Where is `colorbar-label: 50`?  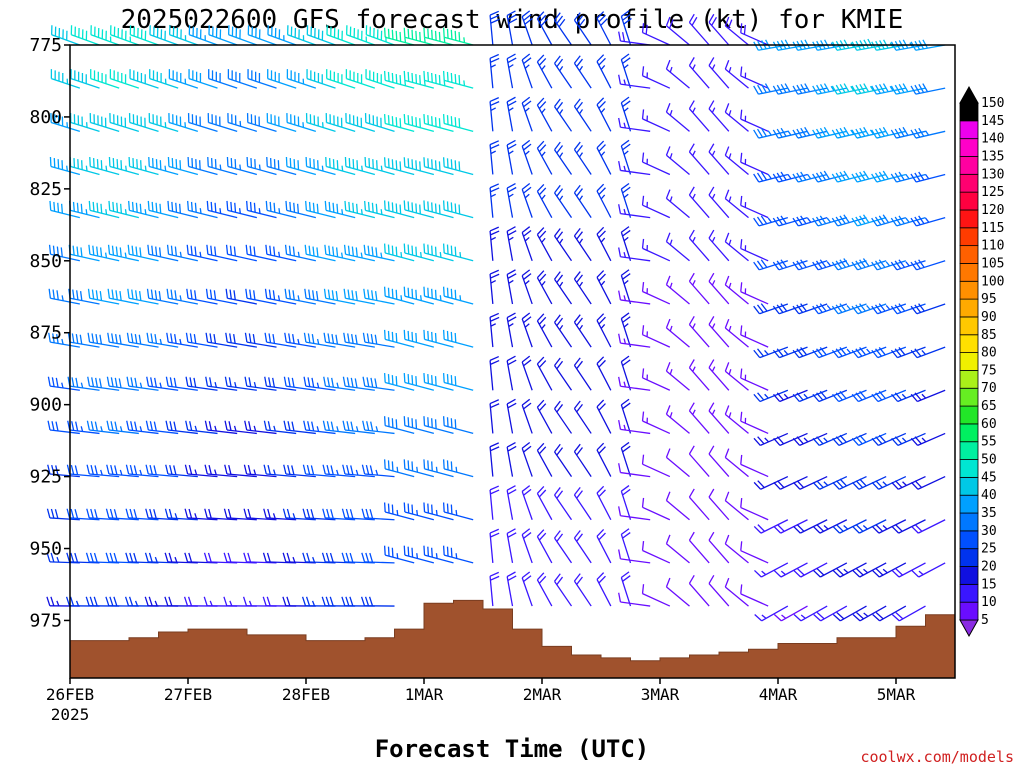
colorbar-label: 50 is located at coordinates (989, 460).